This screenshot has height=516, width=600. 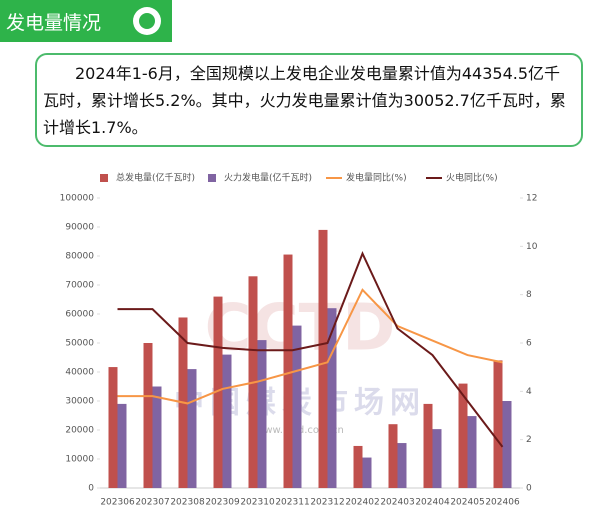 I want to click on y-tick-label: 20000, so click(x=79, y=431).